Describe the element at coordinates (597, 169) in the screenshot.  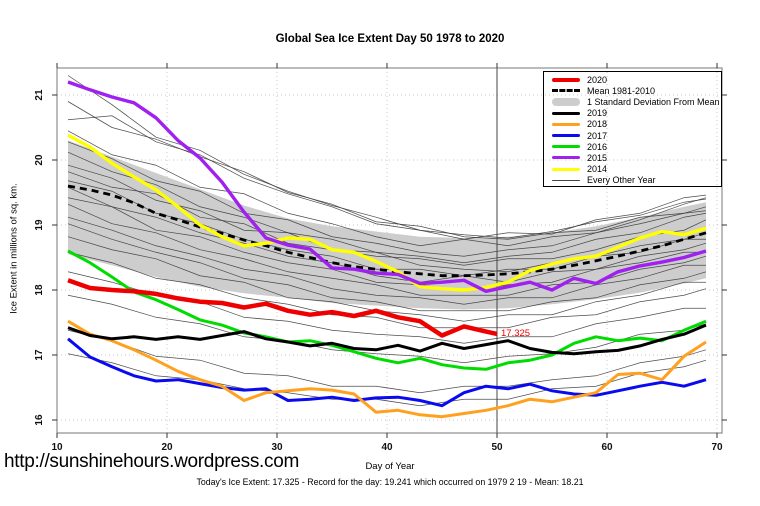
I see `legend-label: 2014` at that location.